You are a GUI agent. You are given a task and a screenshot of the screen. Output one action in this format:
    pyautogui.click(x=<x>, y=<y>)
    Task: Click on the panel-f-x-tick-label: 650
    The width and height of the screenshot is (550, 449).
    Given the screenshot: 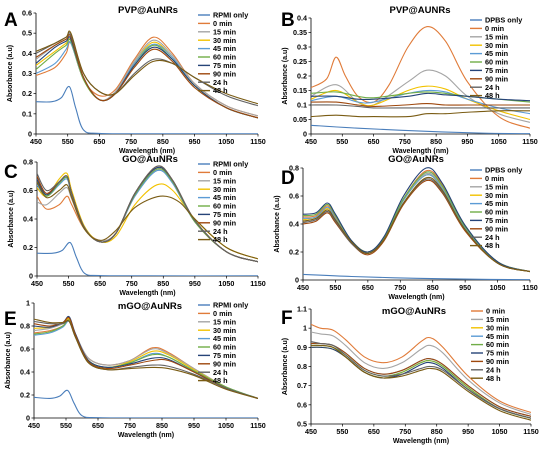 What is the action you would take?
    pyautogui.click(x=374, y=431)
    